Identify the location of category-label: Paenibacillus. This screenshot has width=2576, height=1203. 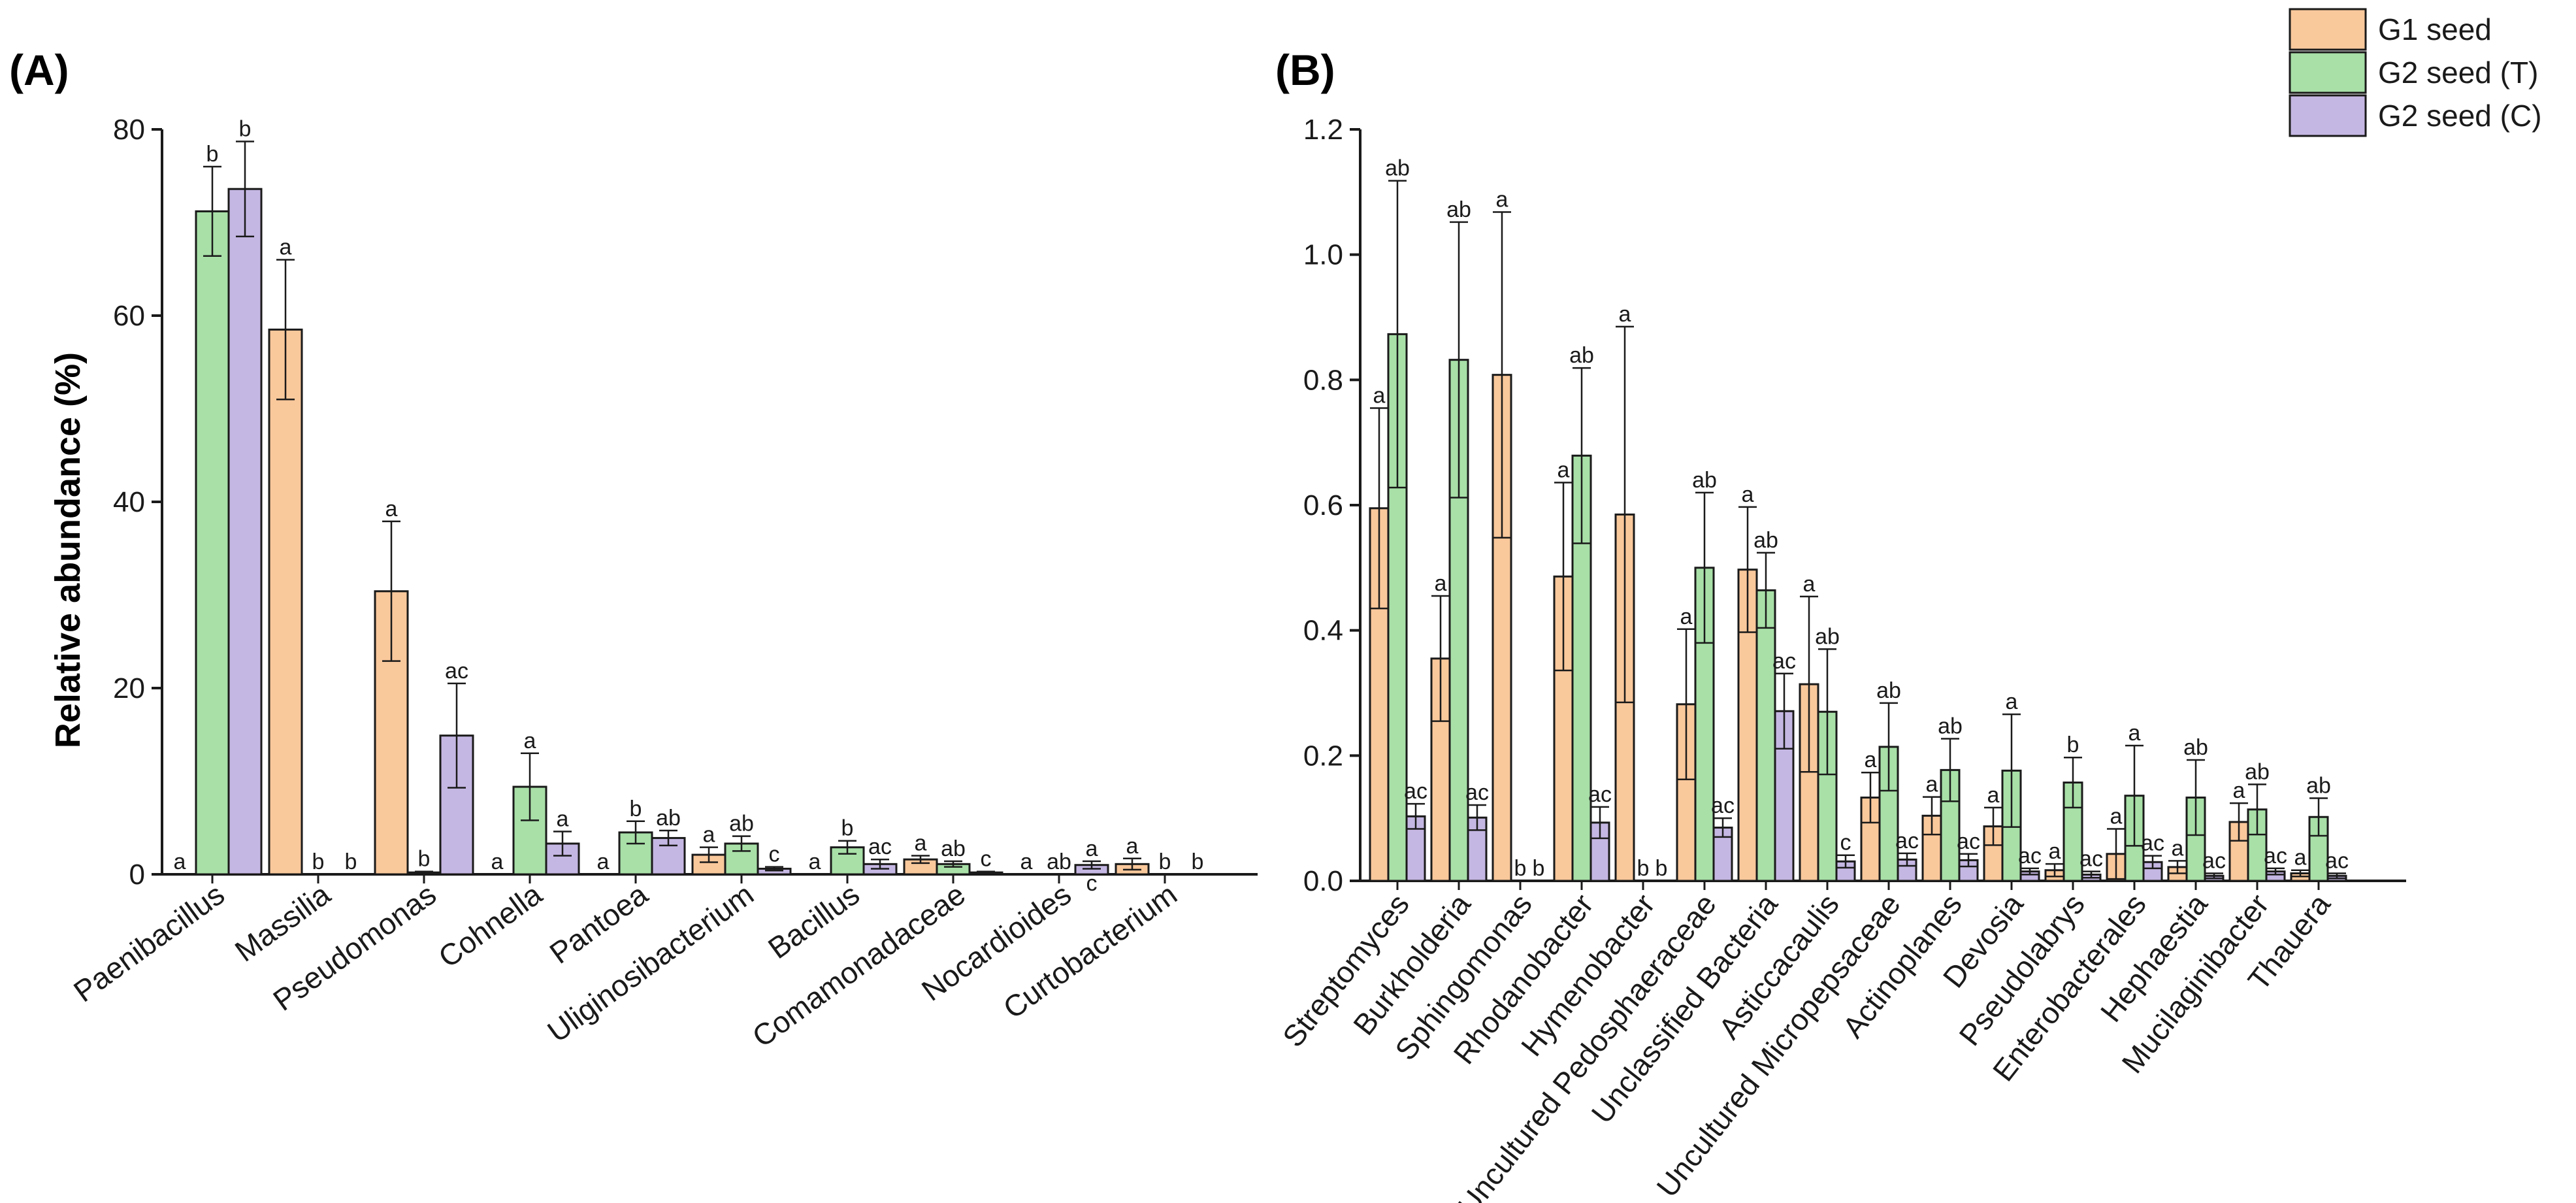
(149, 943).